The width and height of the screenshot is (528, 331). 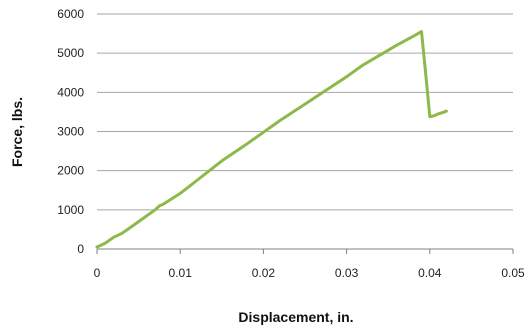 I want to click on x-axis-ticks: 0 0.01 0.02 0.03 0.04 0.05, so click(x=309, y=264).